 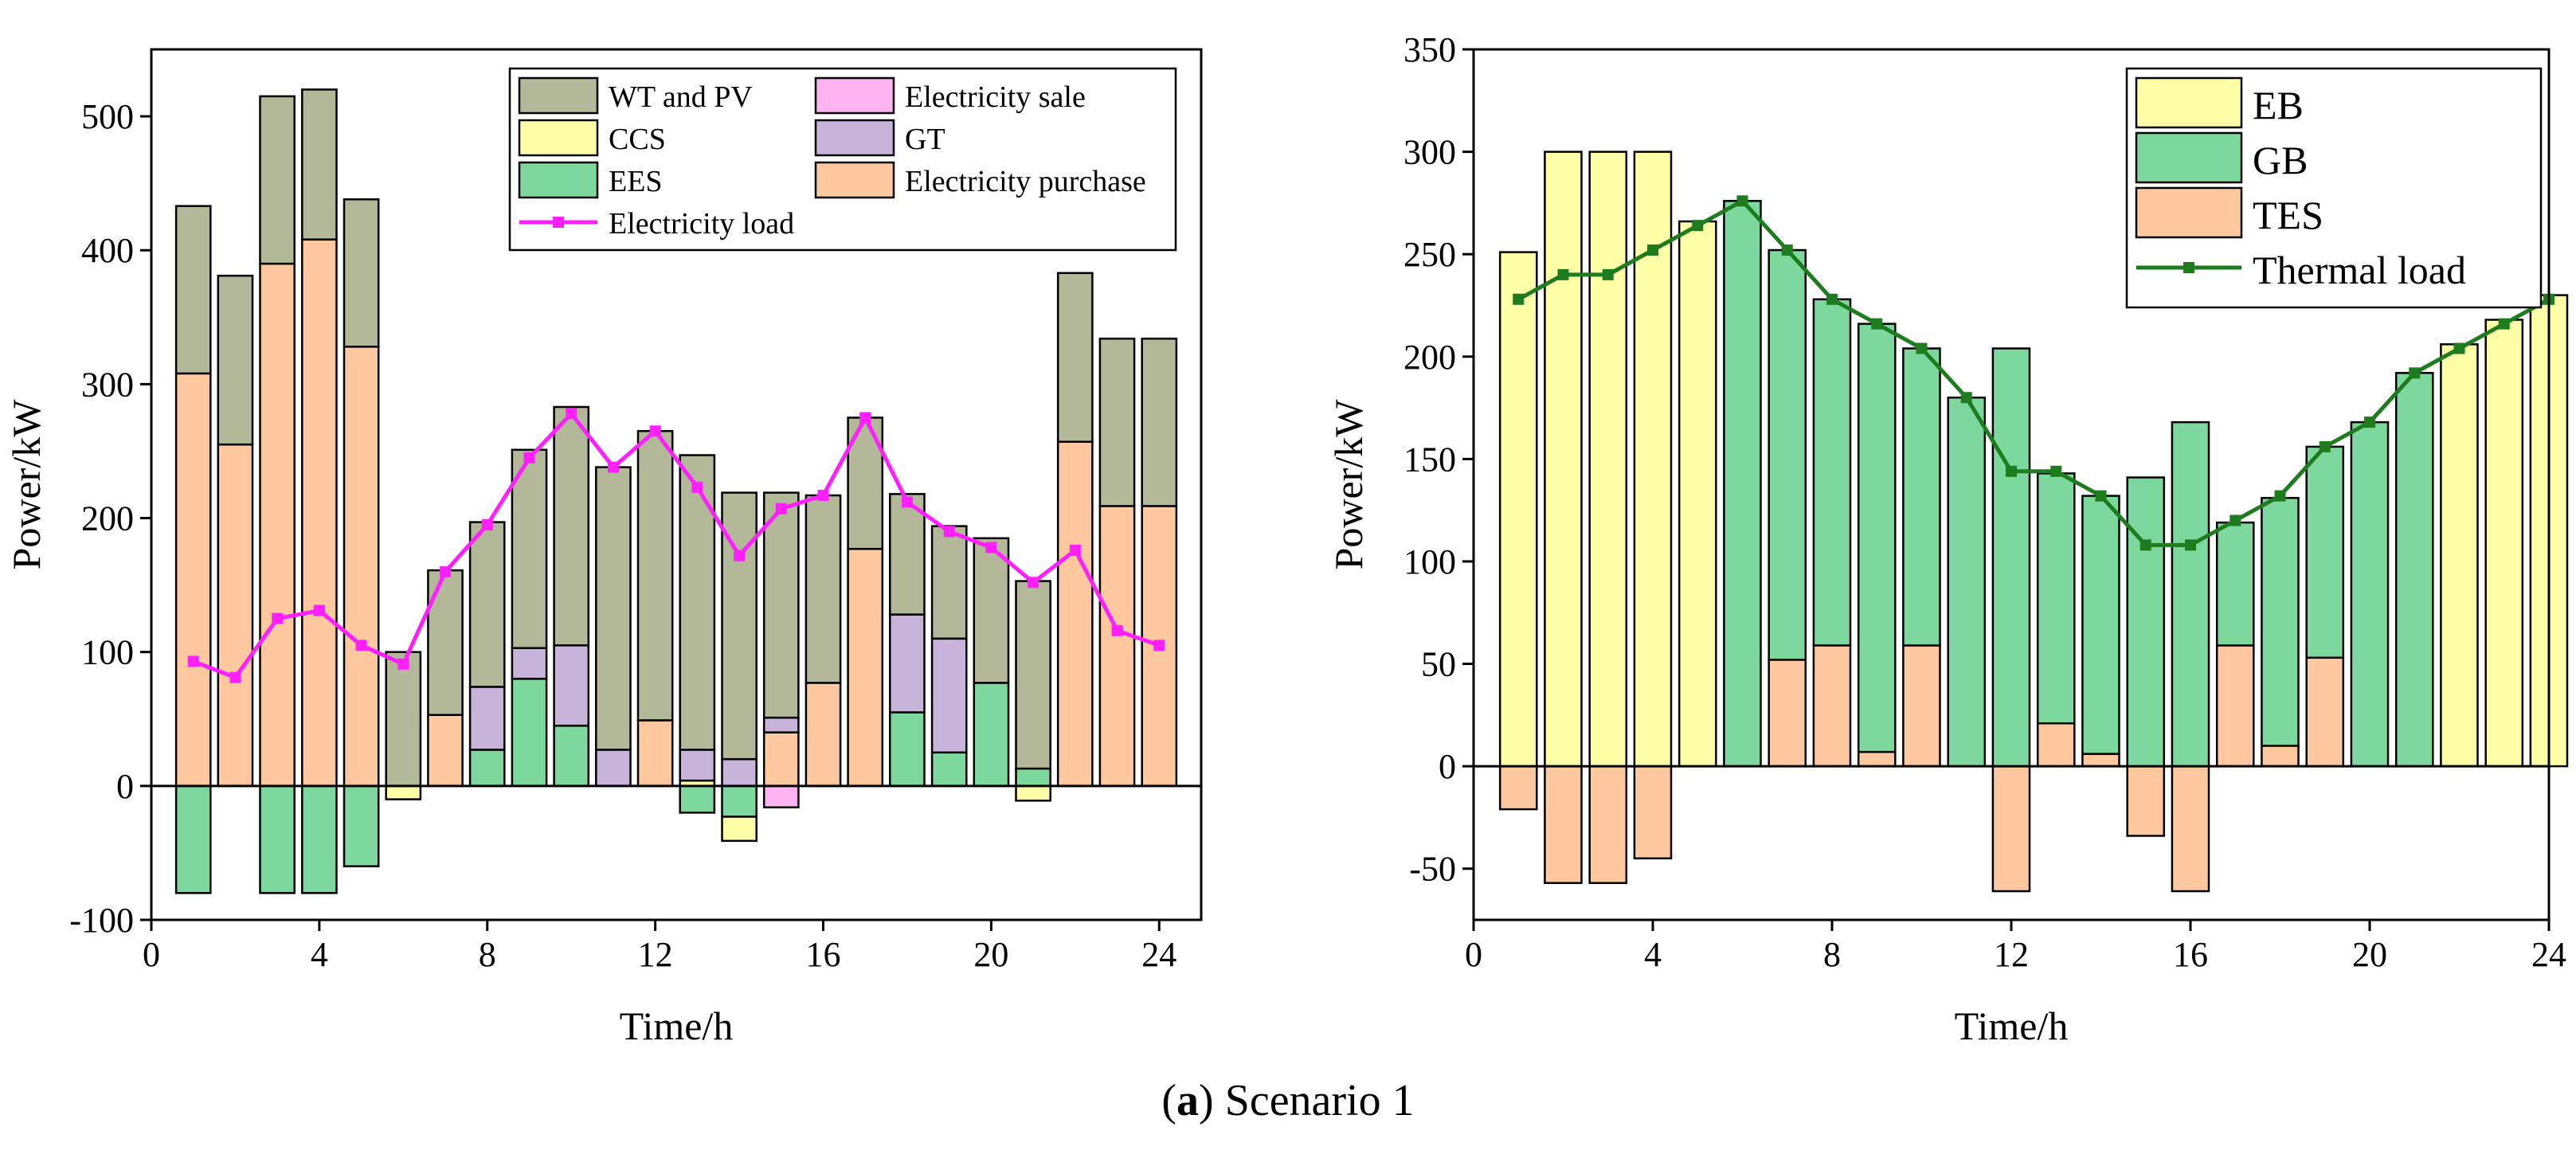 What do you see at coordinates (1075, 614) in the screenshot?
I see `bar-purchase-h22` at bounding box center [1075, 614].